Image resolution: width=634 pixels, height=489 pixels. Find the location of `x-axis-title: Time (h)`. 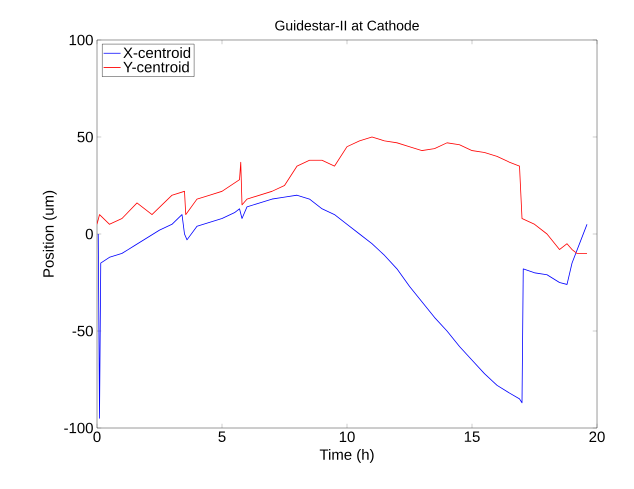

x-axis-title: Time (h) is located at coordinates (347, 455).